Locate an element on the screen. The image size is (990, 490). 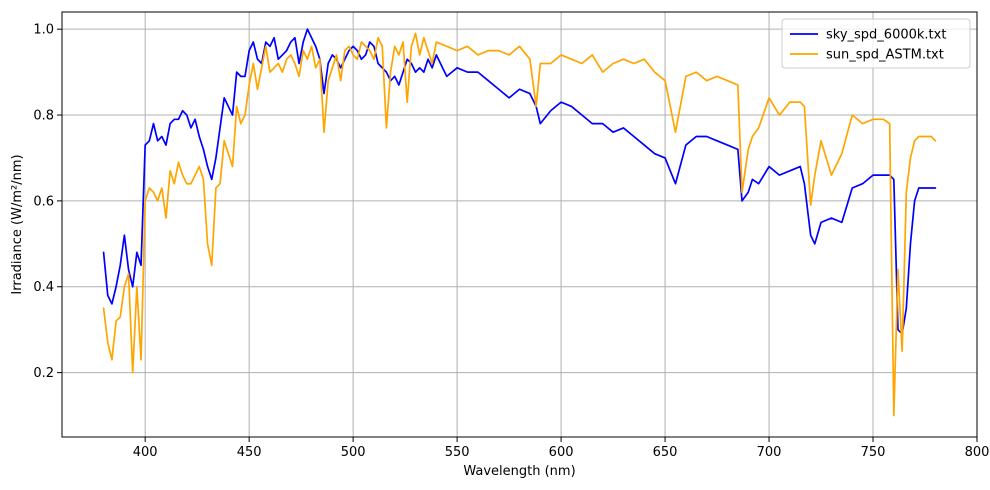
x-tick-label: 700 is located at coordinates (769, 452).